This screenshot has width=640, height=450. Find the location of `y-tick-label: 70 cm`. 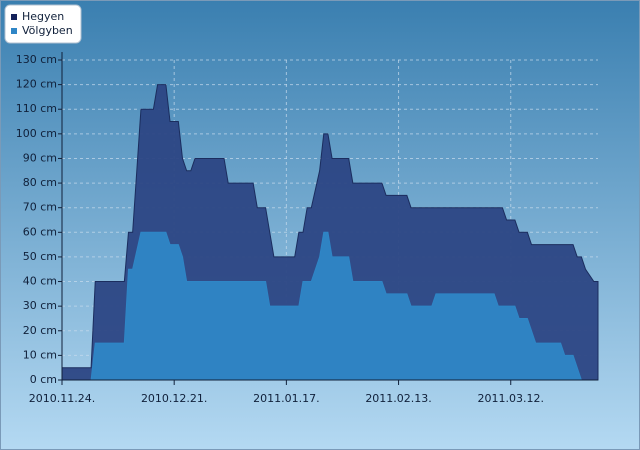

y-tick-label: 70 cm is located at coordinates (40, 207).